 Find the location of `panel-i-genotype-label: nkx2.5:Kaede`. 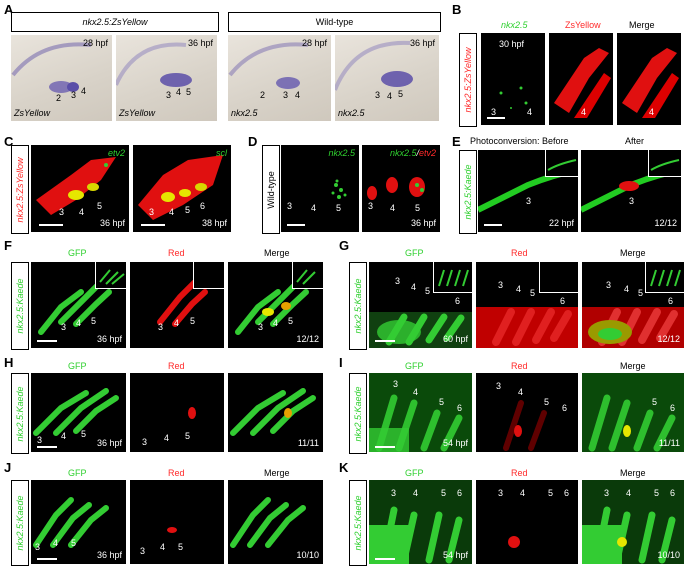

panel-i-genotype-label: nkx2.5:Kaede is located at coordinates (358, 413).